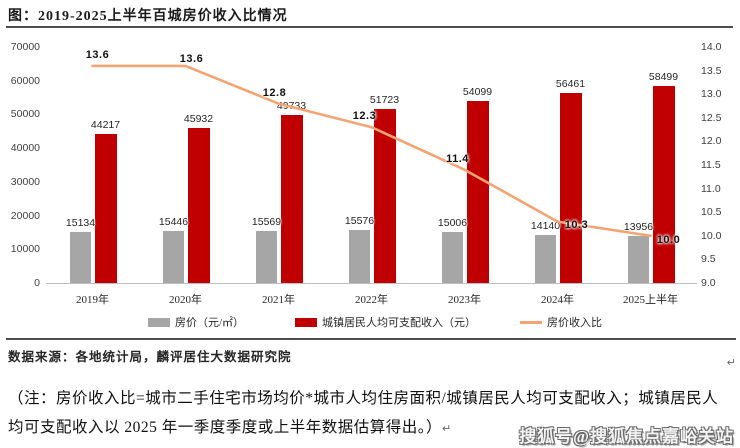 This screenshot has height=448, width=740. Describe the element at coordinates (274, 92) in the screenshot. I see `ratio-value-label: 12.8` at that location.